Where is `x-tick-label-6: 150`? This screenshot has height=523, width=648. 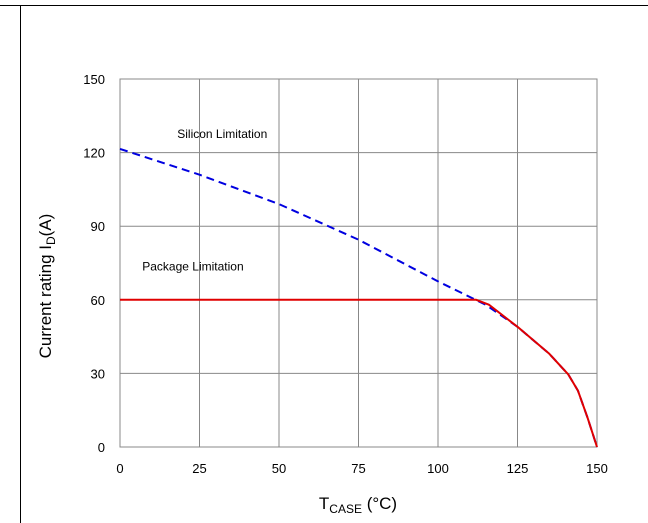 x-tick-label-6: 150 is located at coordinates (597, 468).